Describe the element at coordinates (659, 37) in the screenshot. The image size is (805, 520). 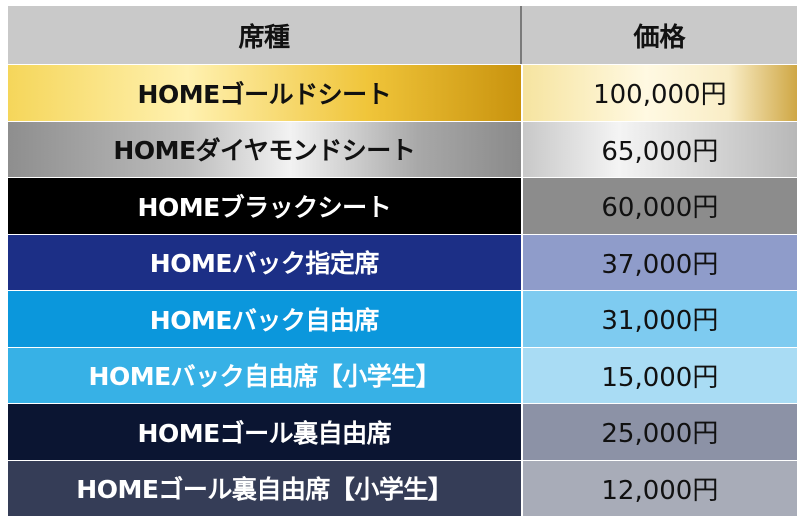
I see `header-price: 価格` at that location.